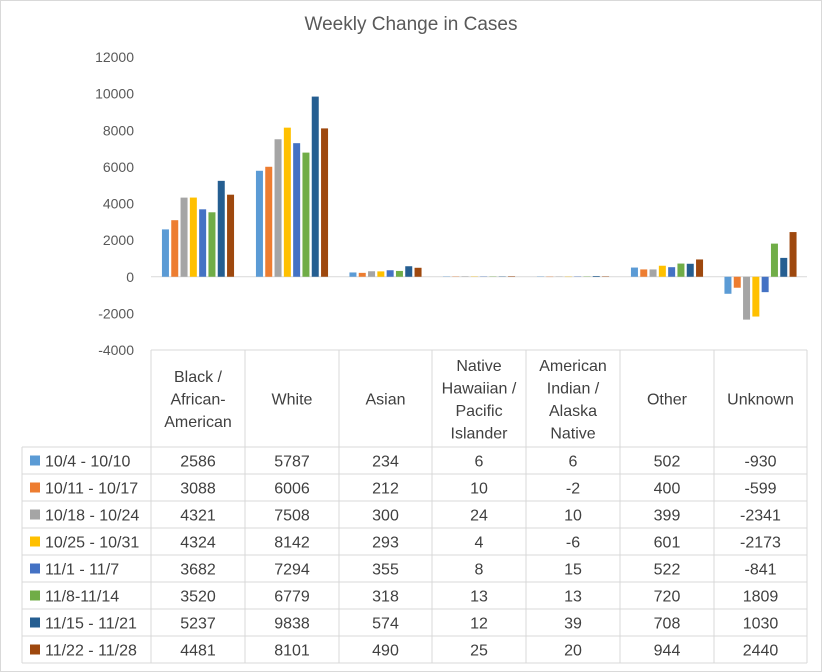  Describe the element at coordinates (198, 462) in the screenshot. I see `data-label: 2586` at that location.